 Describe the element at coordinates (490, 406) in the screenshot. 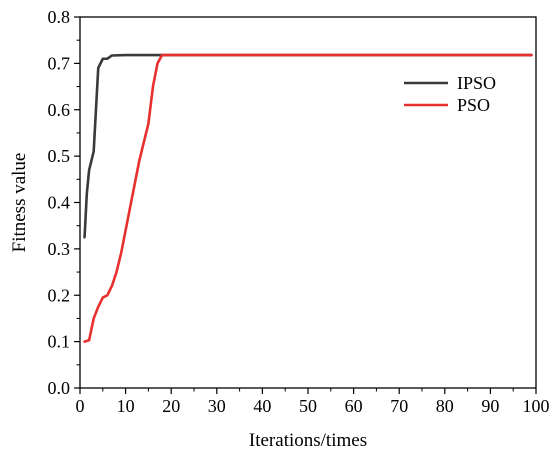

I see `x-tick-label: 90` at that location.